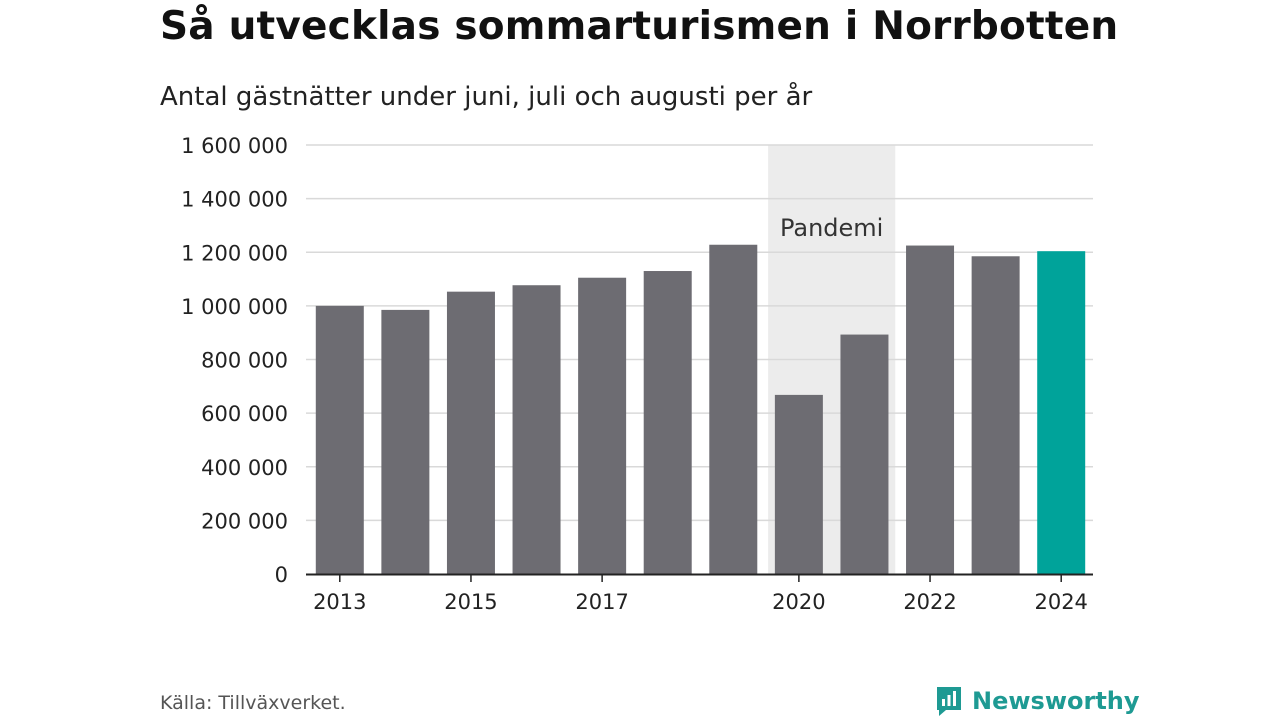  I want to click on bar-2016, so click(536, 429).